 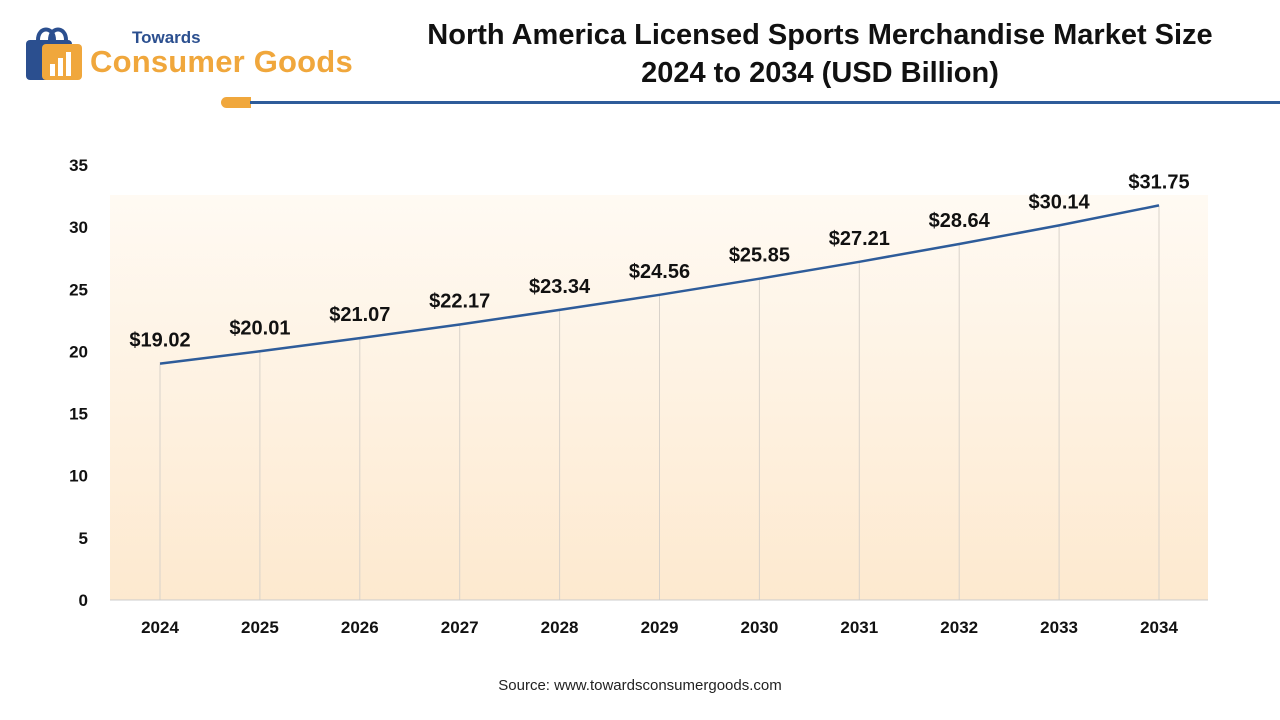 What do you see at coordinates (640, 685) in the screenshot?
I see `source-note: Source: www.towardsconsumergoods.com` at bounding box center [640, 685].